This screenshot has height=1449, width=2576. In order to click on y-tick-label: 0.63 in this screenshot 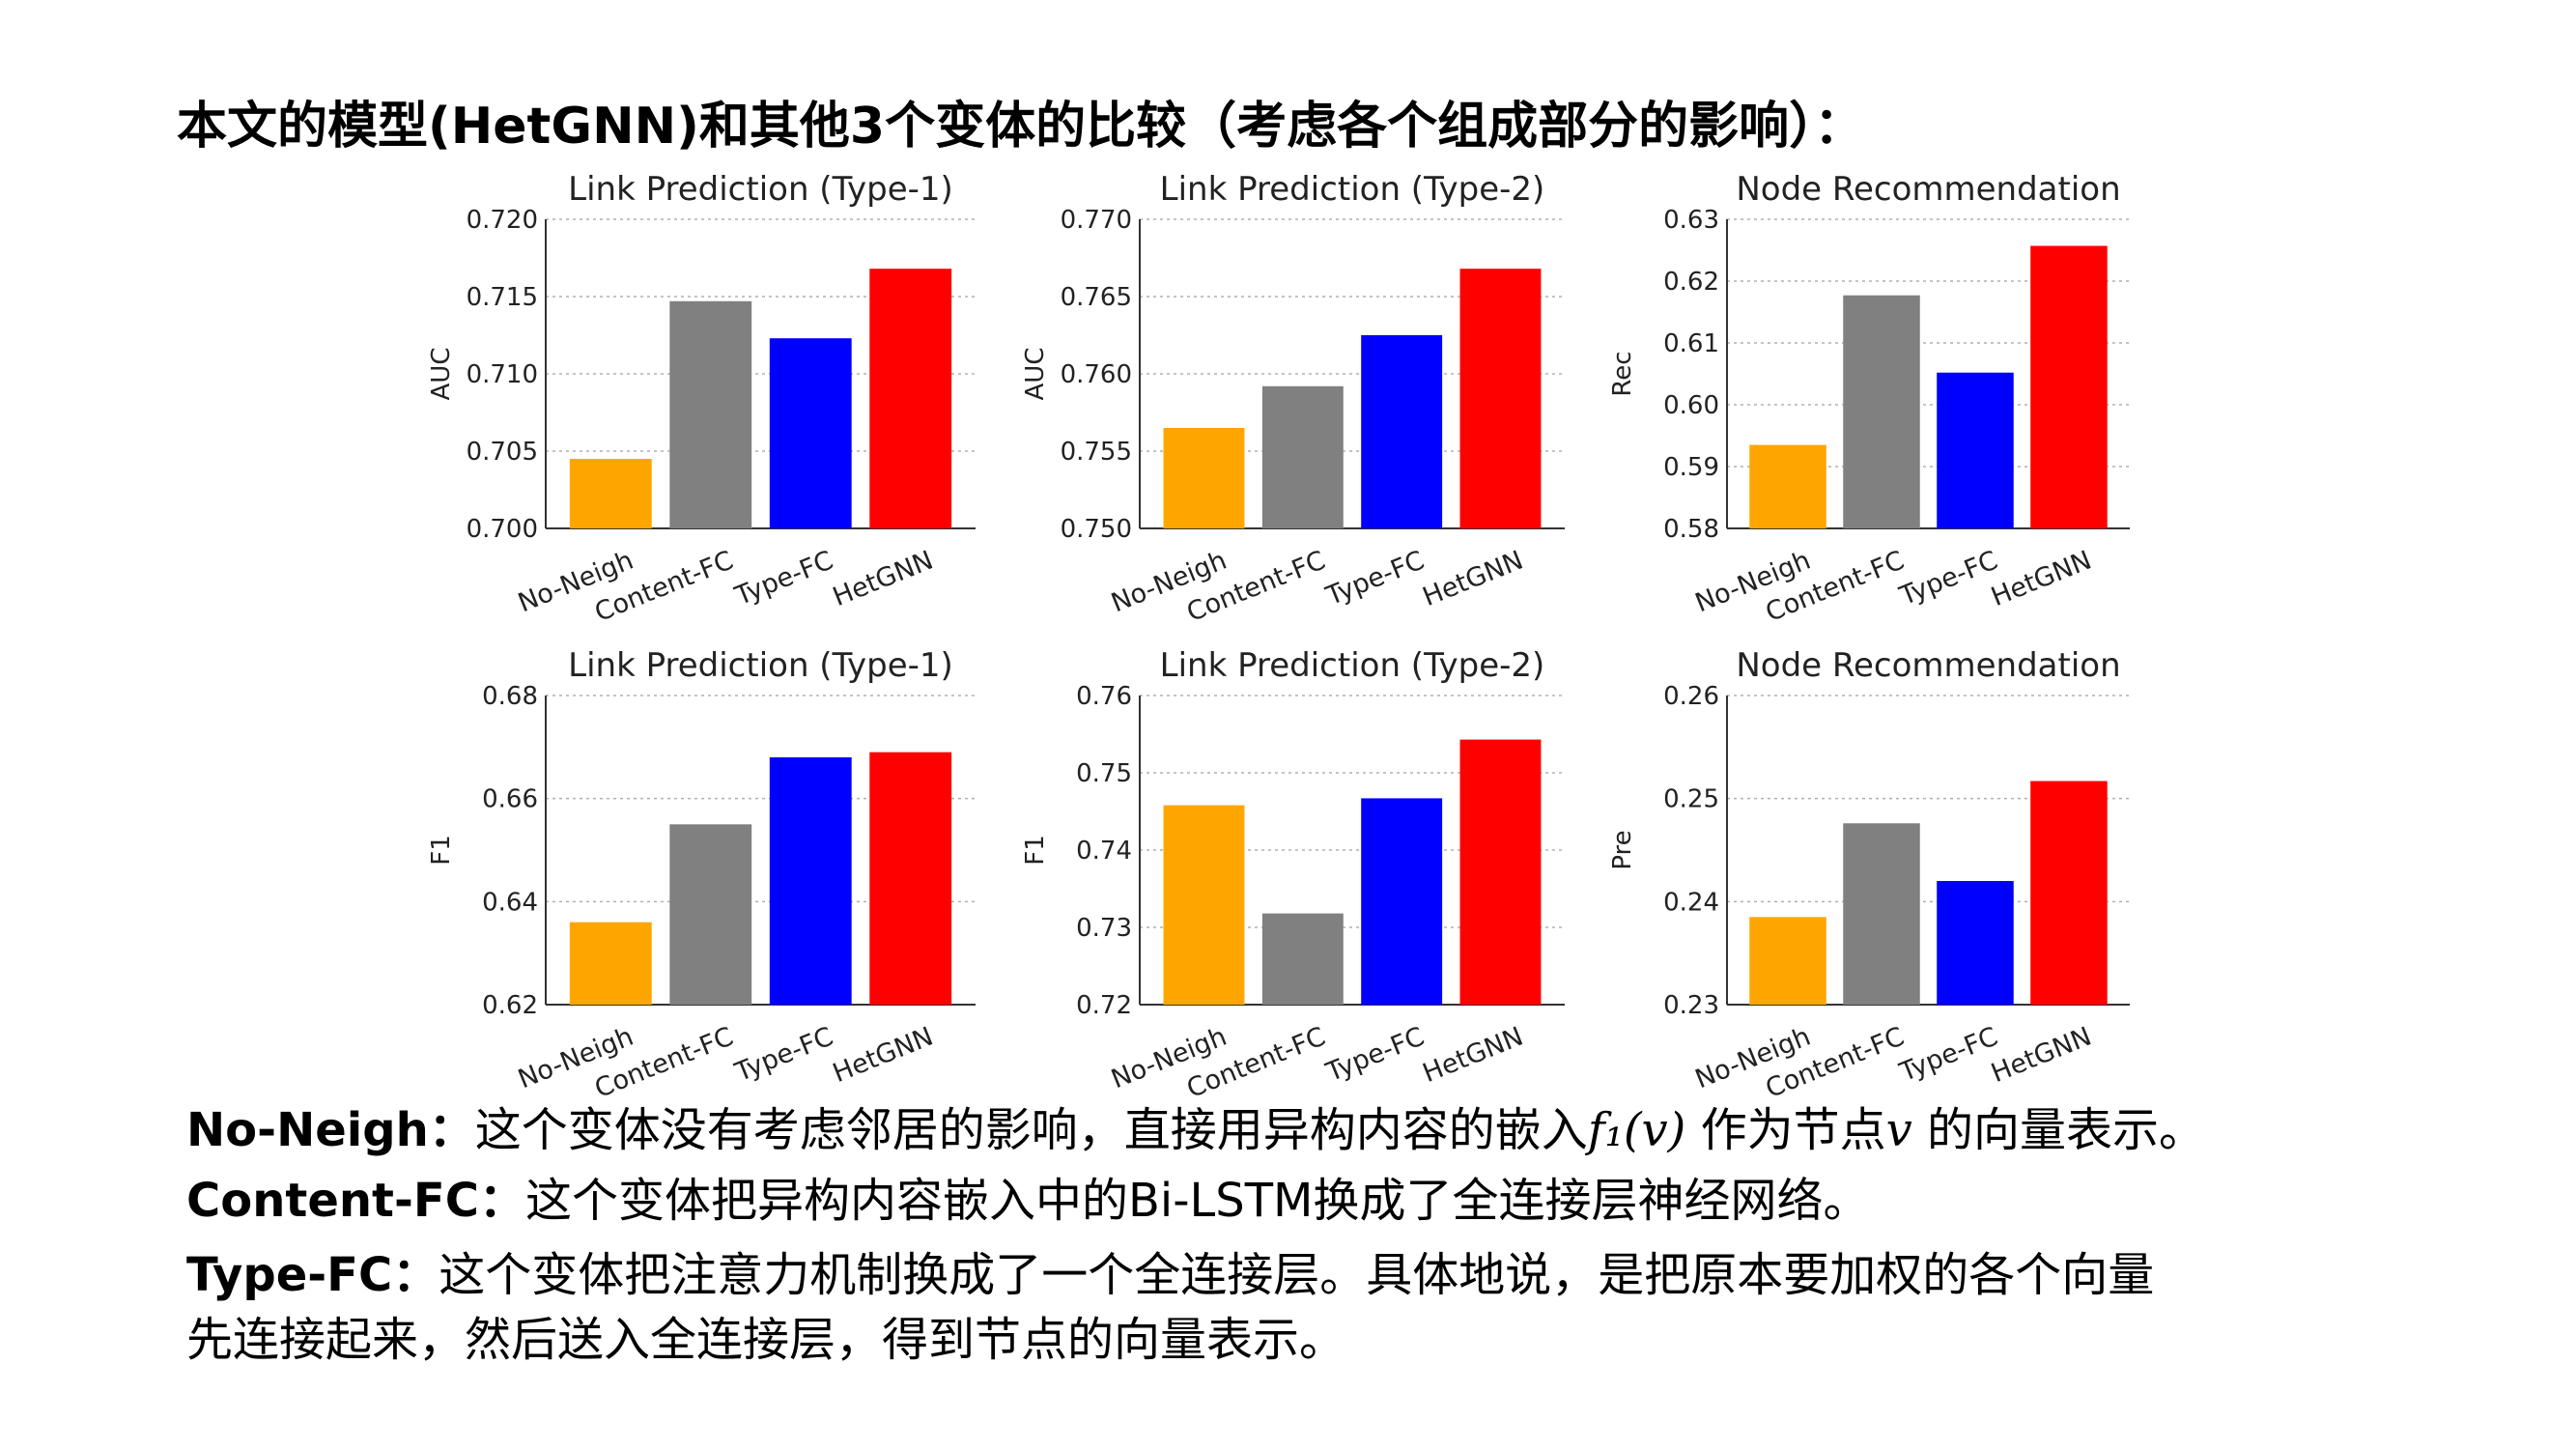, I will do `click(1691, 220)`.